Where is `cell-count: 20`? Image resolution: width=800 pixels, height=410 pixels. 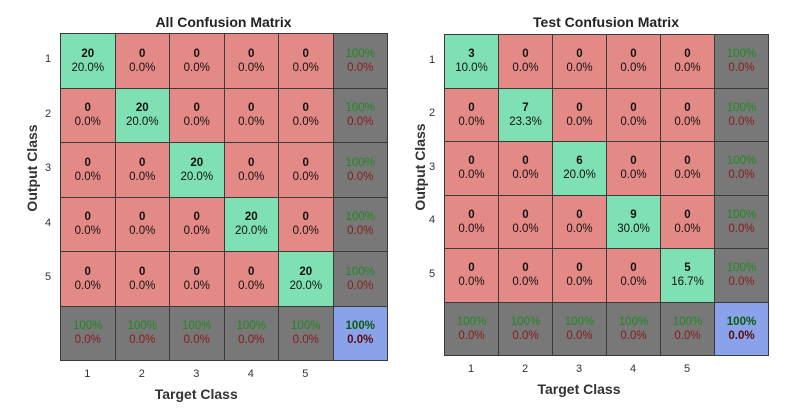 cell-count: 20 is located at coordinates (251, 217).